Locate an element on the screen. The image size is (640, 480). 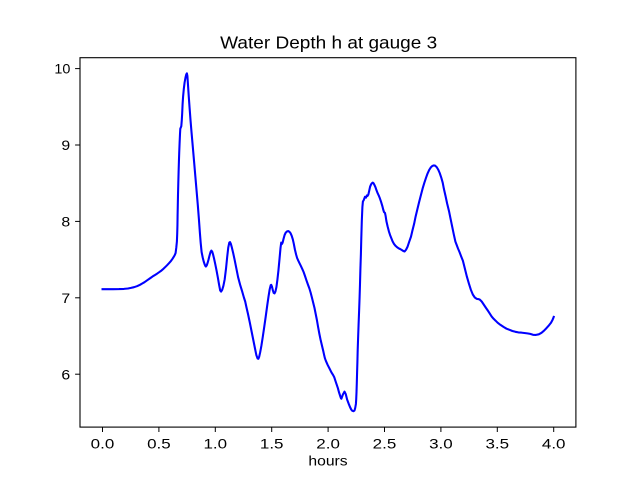
svg-text: 1.5 is located at coordinates (272, 444).